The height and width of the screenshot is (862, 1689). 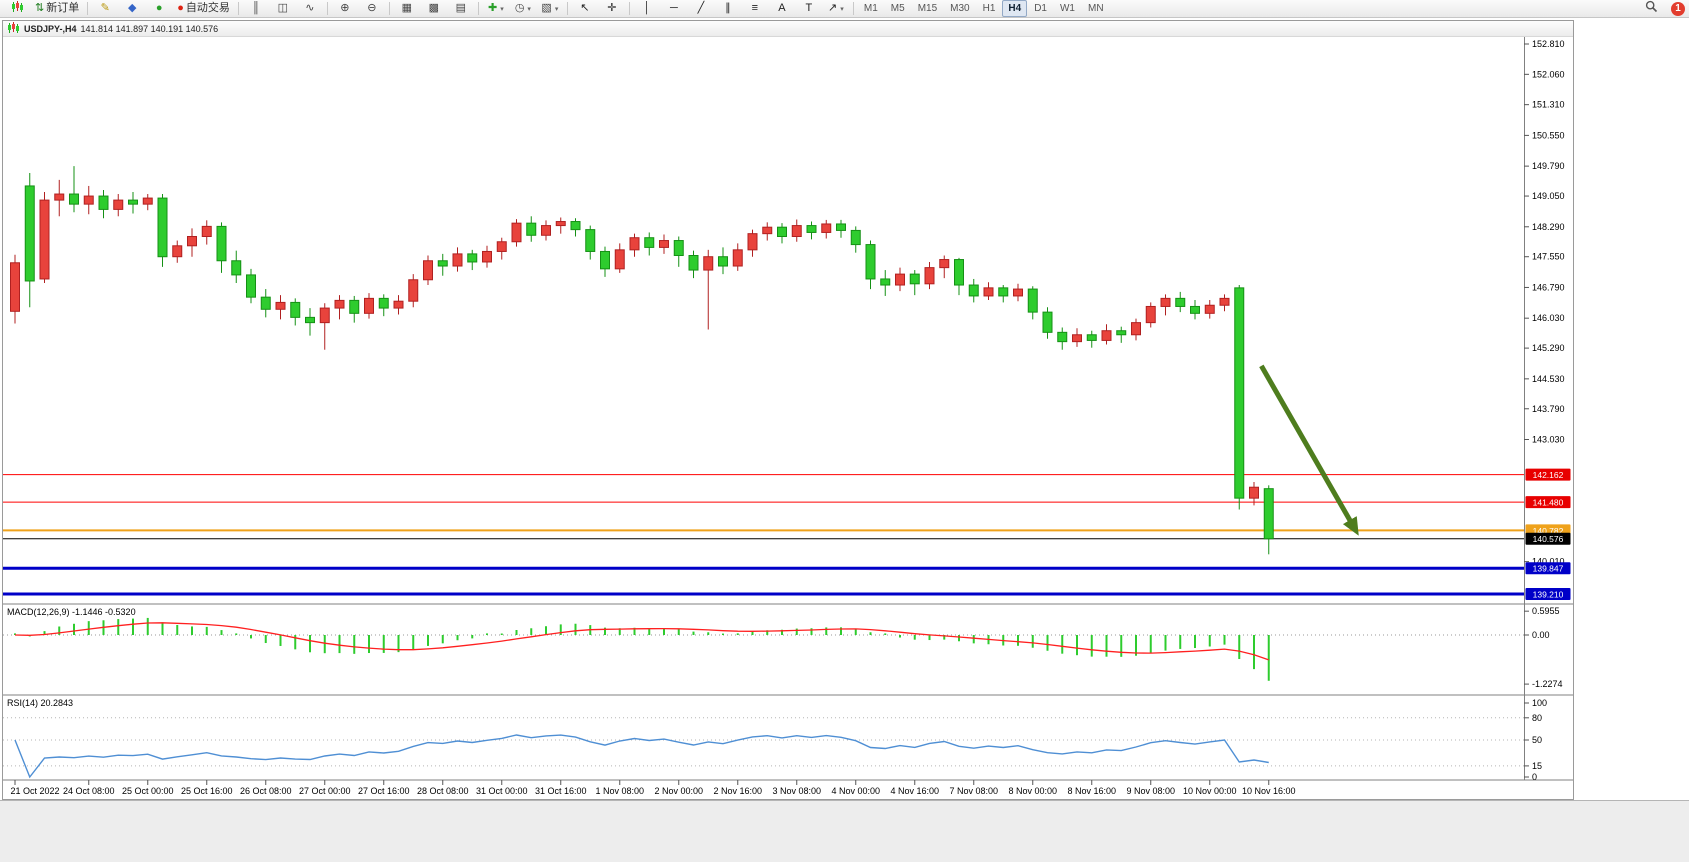 I want to click on tile-windows-button: ▦, so click(x=407, y=9).